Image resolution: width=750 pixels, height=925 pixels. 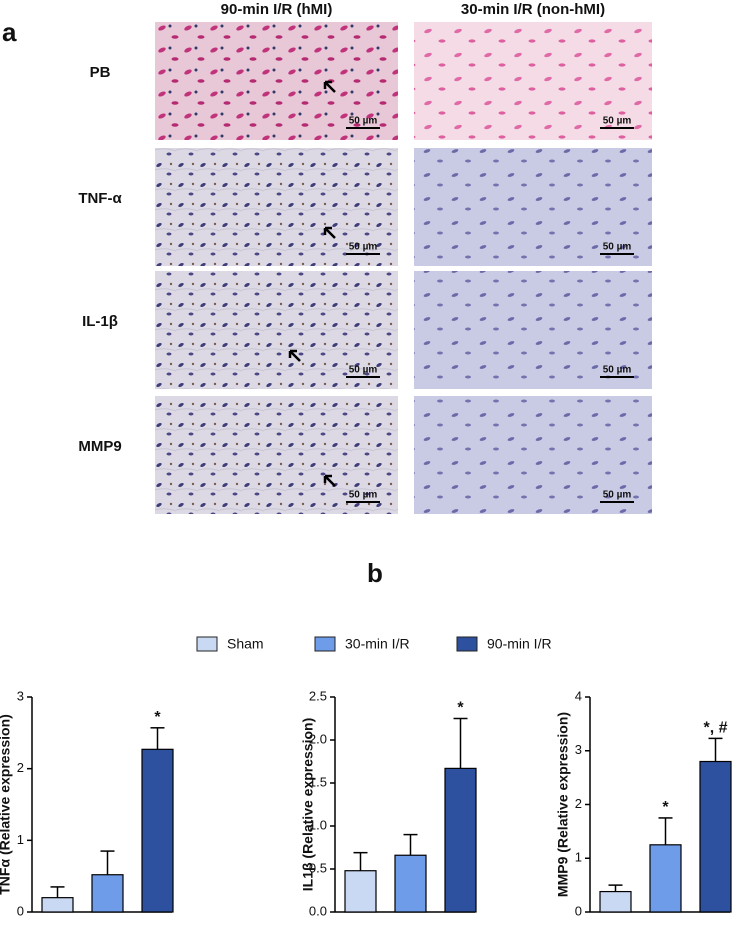 I want to click on row-label: IL-1β, so click(x=100, y=321).